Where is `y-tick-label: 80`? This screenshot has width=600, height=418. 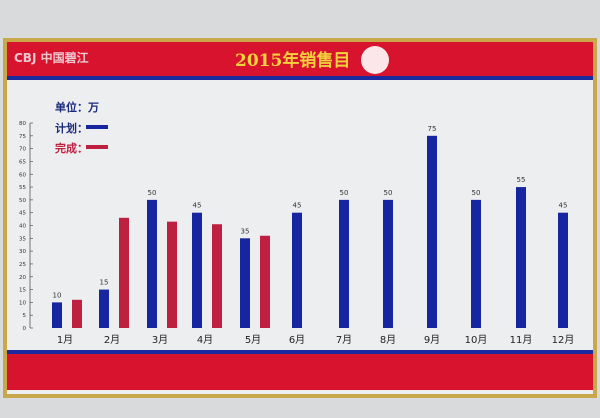
y-tick-label: 80 is located at coordinates (22, 124).